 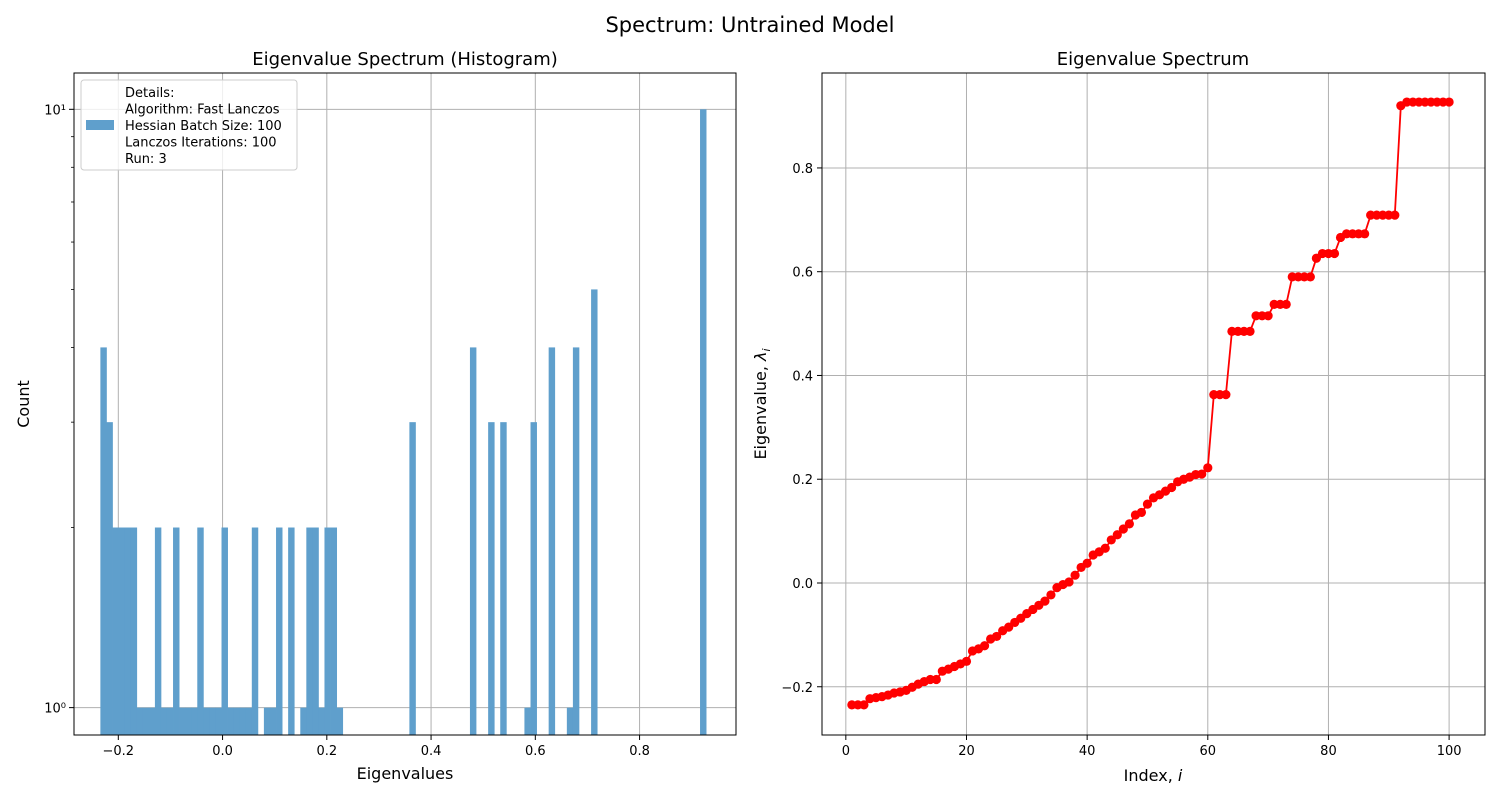 I want to click on y-tick-label: 0.6, so click(x=802, y=273).